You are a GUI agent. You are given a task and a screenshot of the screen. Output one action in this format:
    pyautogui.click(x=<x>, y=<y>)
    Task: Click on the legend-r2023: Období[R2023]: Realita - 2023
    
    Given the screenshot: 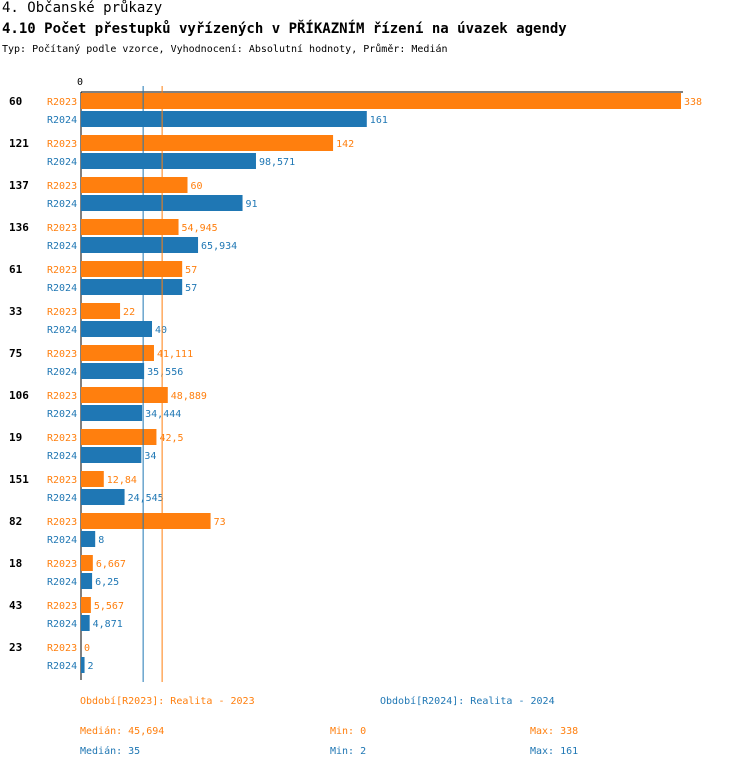 What is the action you would take?
    pyautogui.click(x=167, y=701)
    